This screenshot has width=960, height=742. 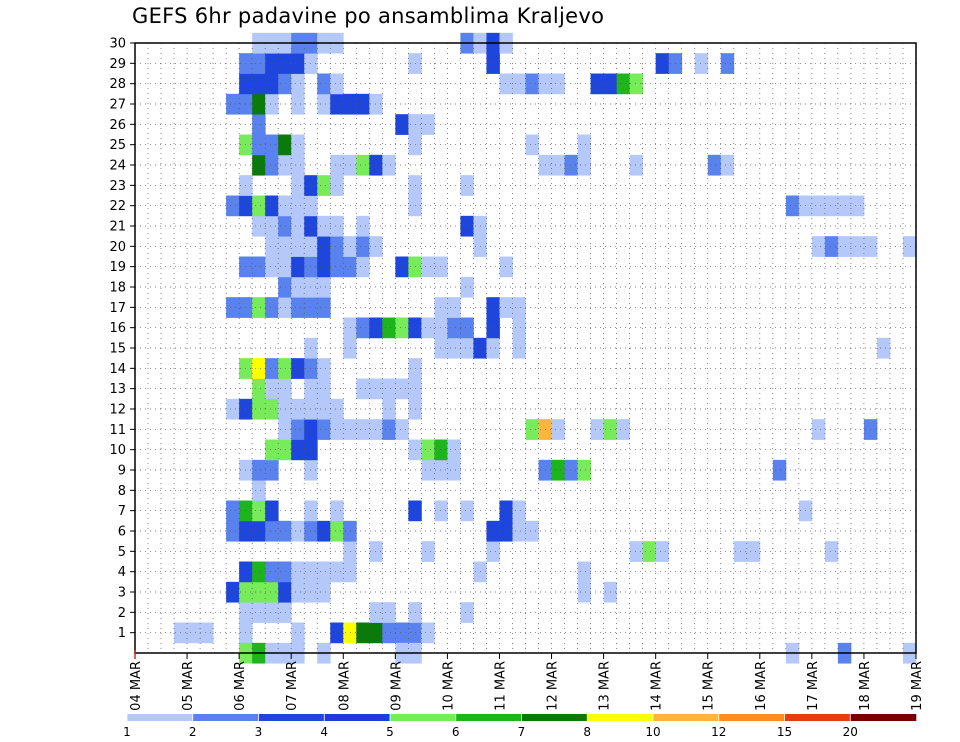 What do you see at coordinates (117, 410) in the screenshot?
I see `y-tick-label: 12` at bounding box center [117, 410].